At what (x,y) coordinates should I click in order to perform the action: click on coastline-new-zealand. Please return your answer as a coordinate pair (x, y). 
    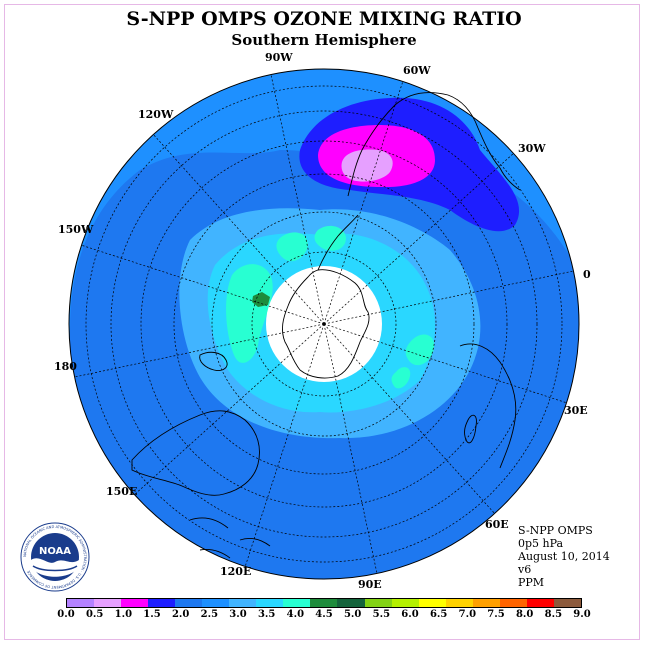
    Looking at the image, I should click on (213, 361).